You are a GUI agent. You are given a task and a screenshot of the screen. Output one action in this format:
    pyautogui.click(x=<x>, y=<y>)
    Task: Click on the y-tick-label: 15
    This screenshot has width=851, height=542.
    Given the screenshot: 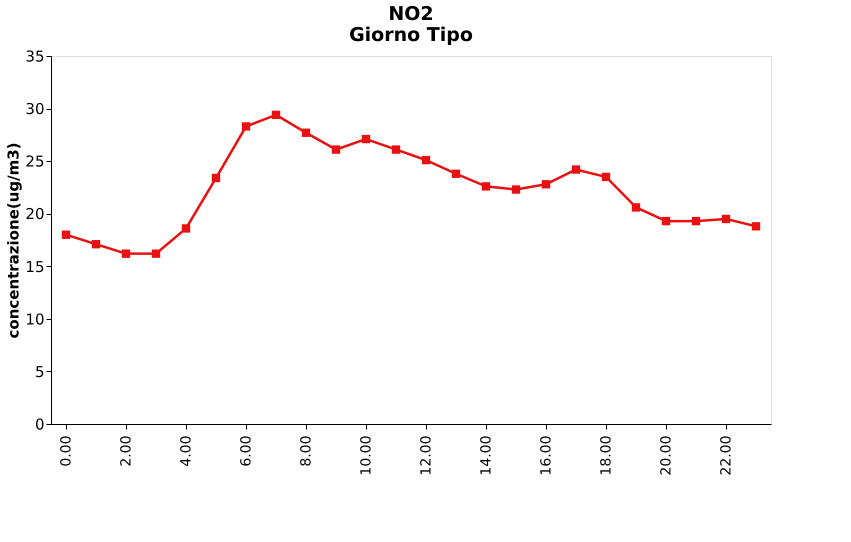 What is the action you would take?
    pyautogui.click(x=34, y=267)
    